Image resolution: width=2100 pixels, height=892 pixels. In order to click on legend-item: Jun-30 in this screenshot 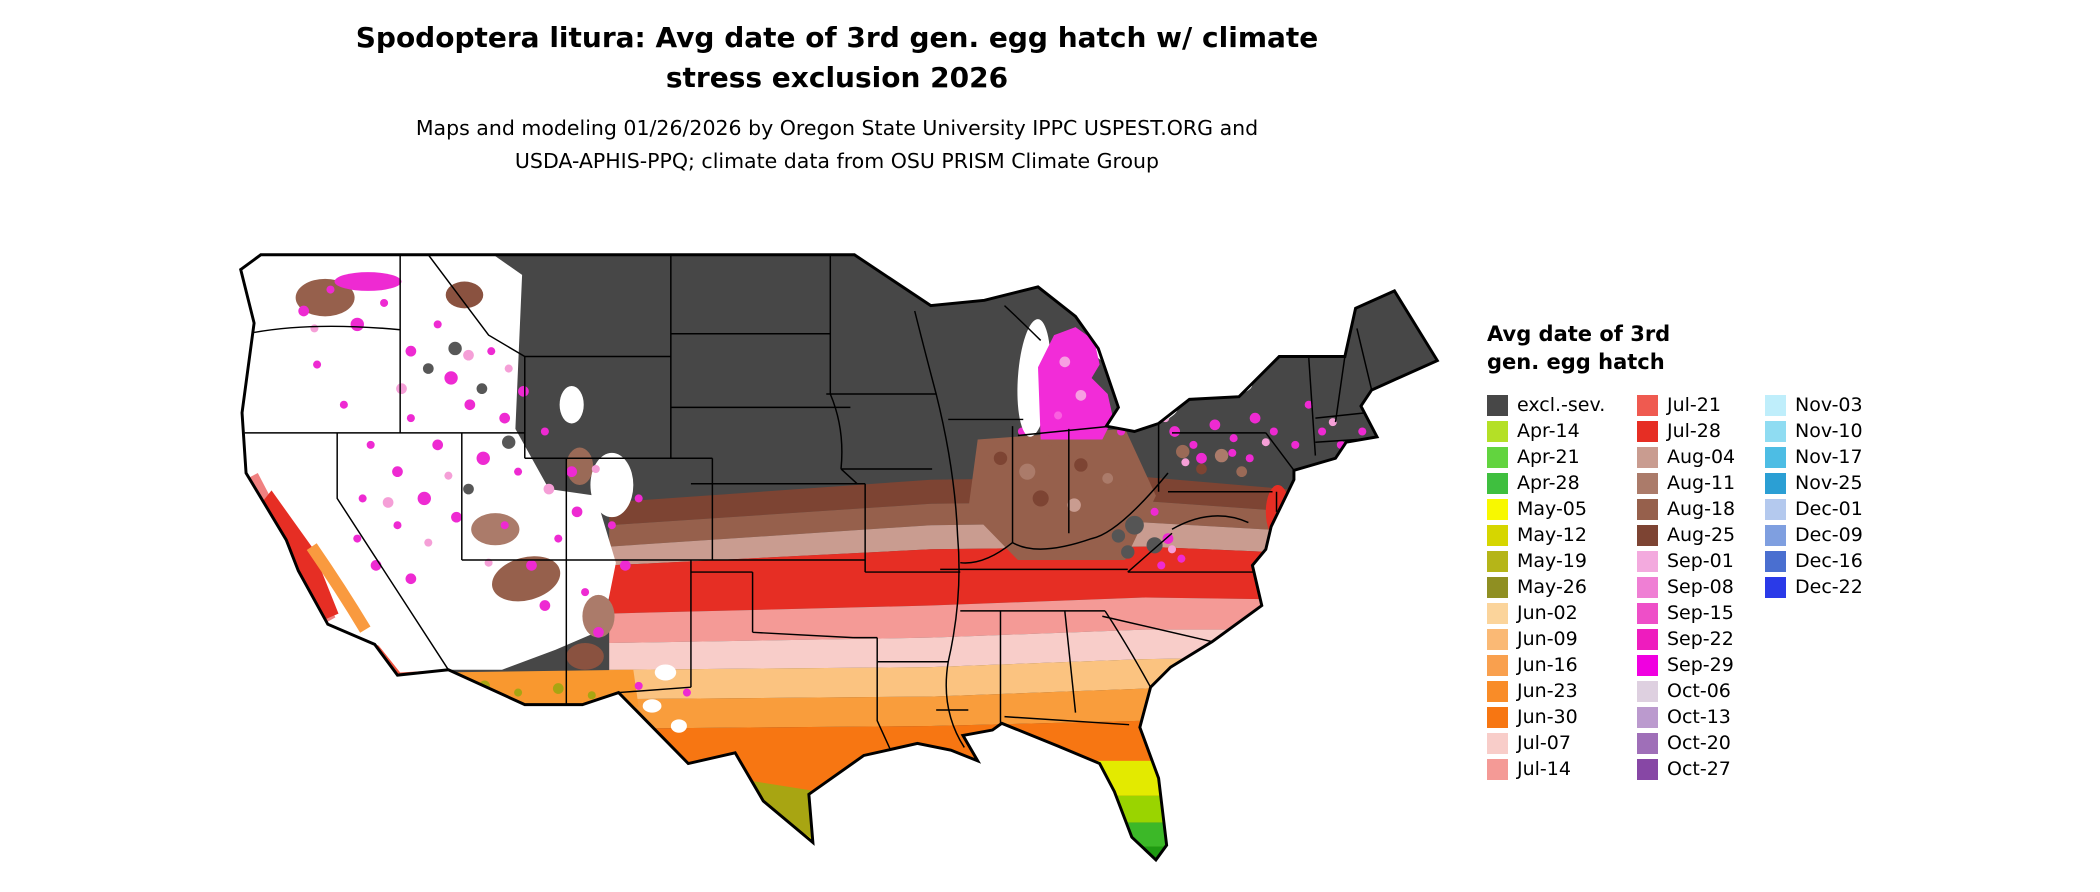, I will do `click(1546, 717)`.